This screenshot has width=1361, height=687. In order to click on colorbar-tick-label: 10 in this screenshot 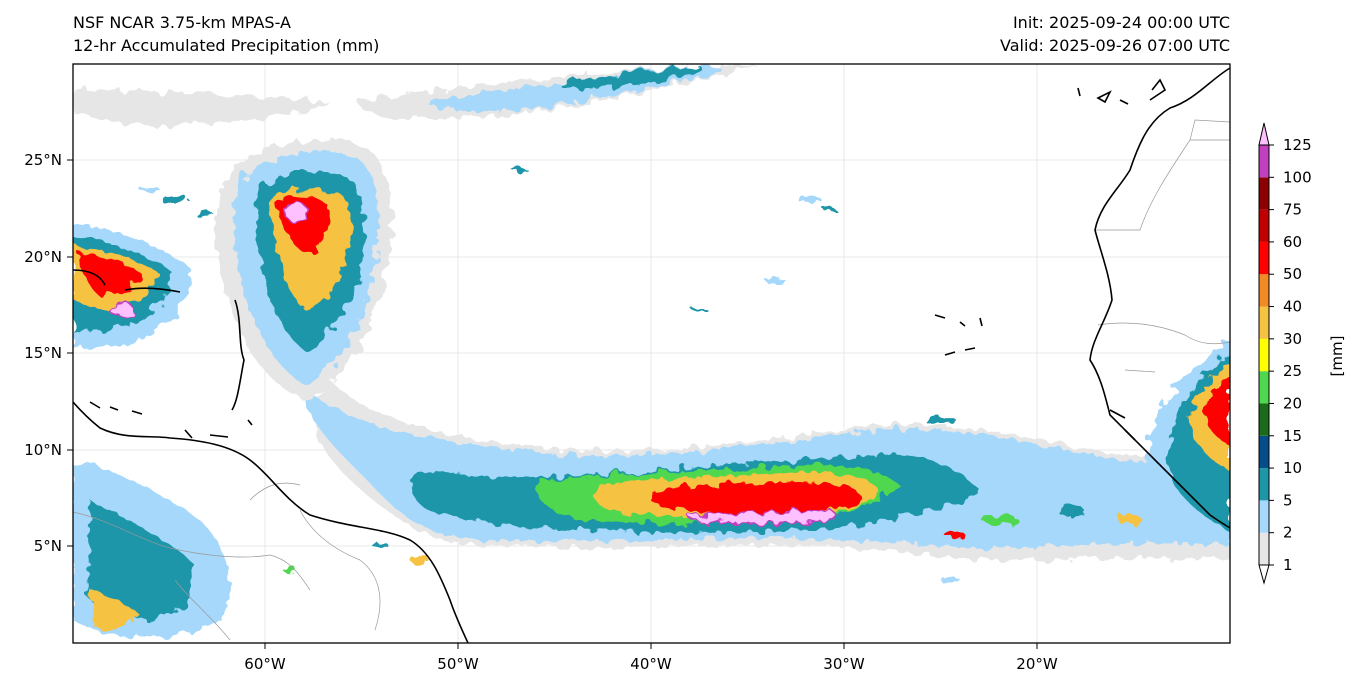, I will do `click(1292, 468)`.